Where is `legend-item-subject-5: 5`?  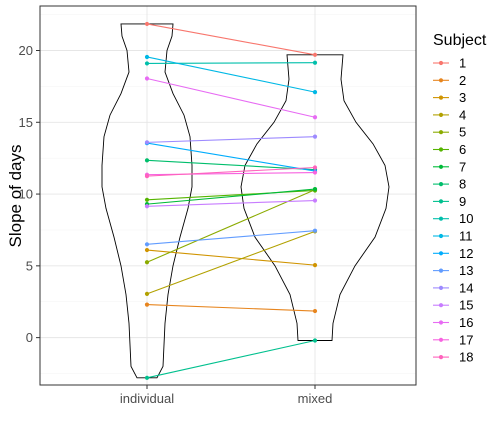
legend-item-subject-5: 5 is located at coordinates (449, 132).